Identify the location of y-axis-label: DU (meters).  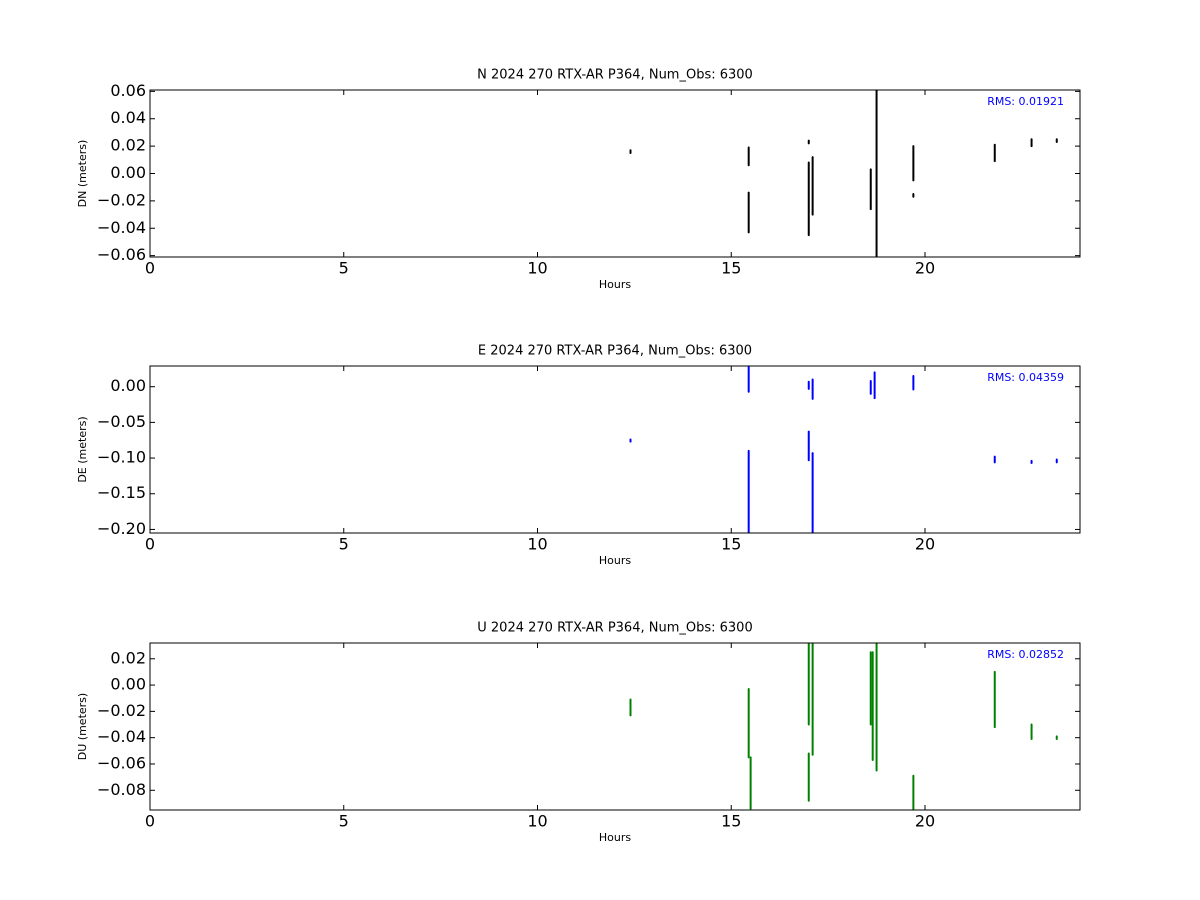
(82, 726).